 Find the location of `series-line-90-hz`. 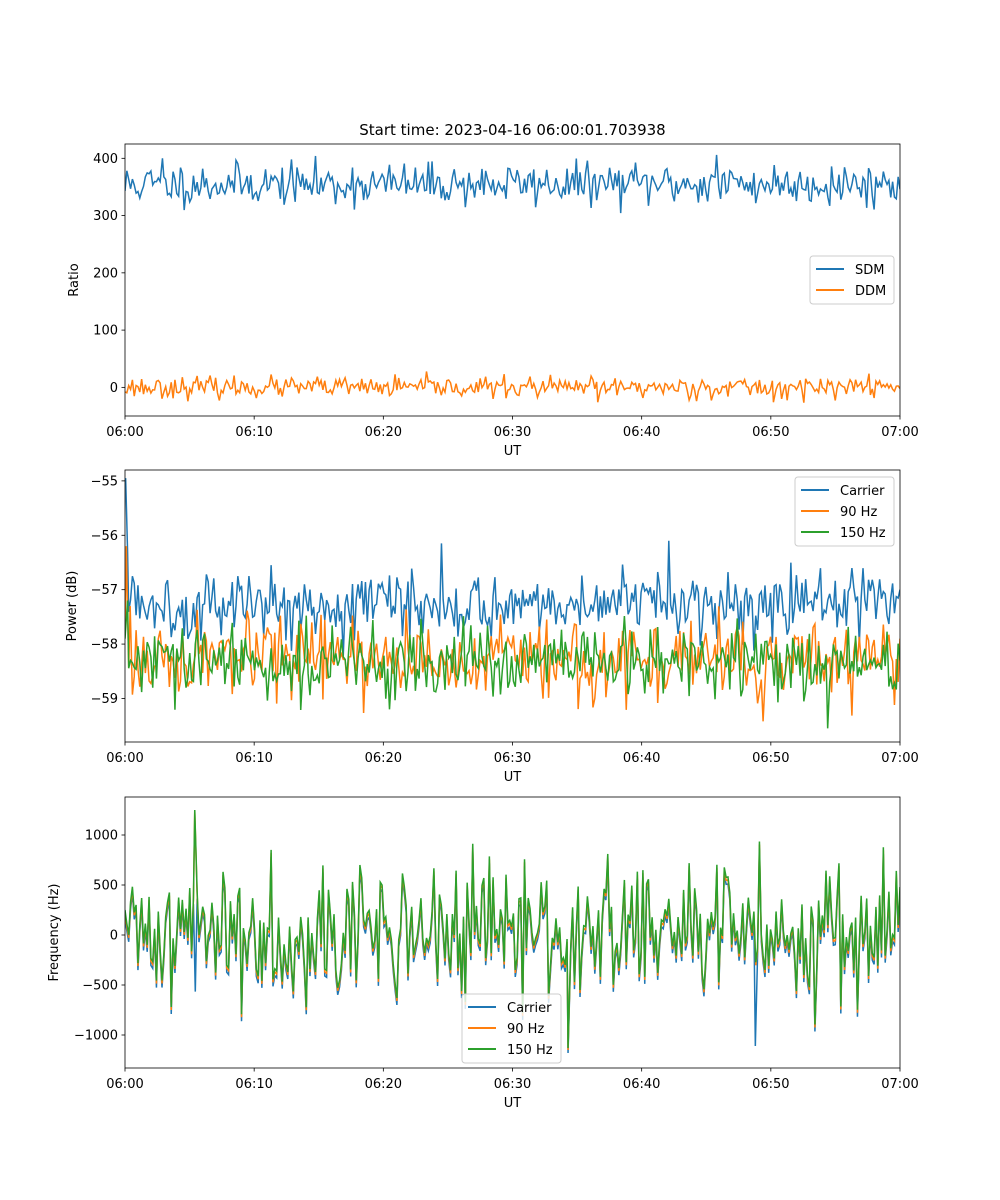

series-line-90-hz is located at coordinates (512, 634).